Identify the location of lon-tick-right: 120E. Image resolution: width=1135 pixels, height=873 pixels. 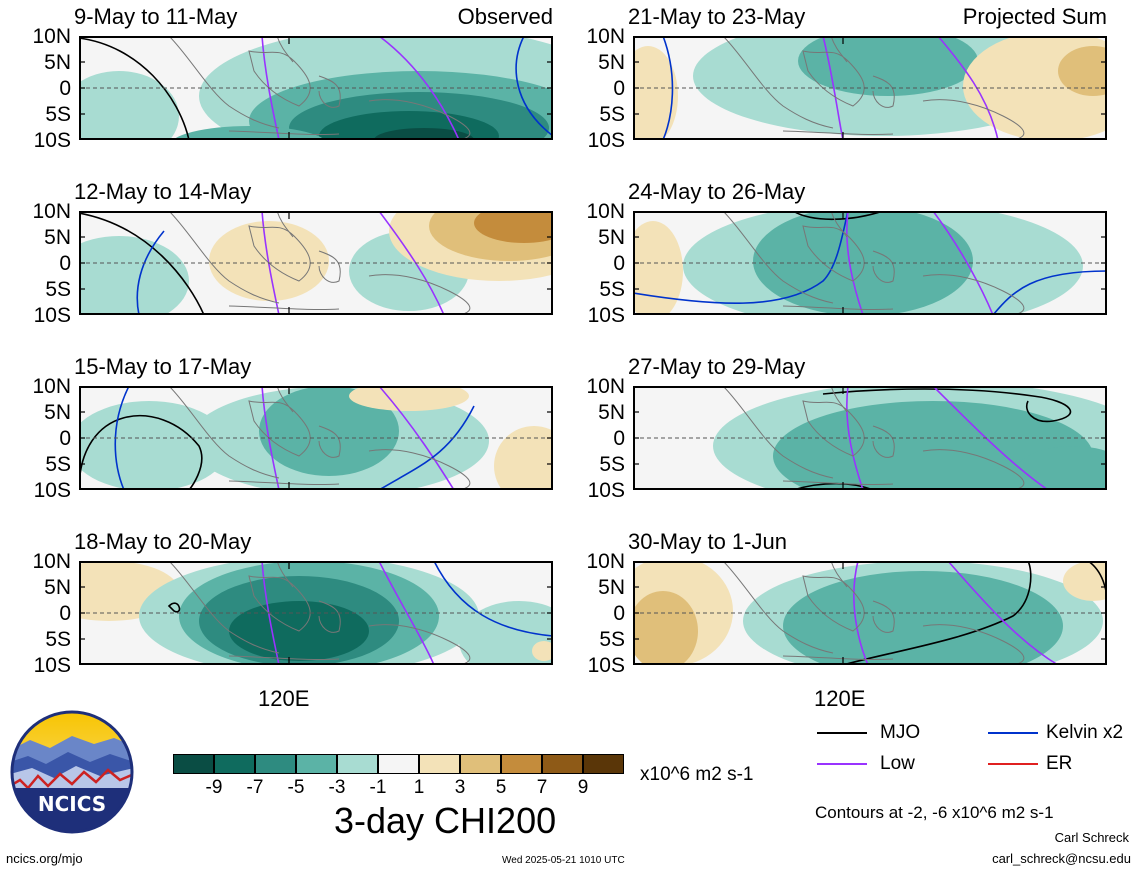
(840, 698).